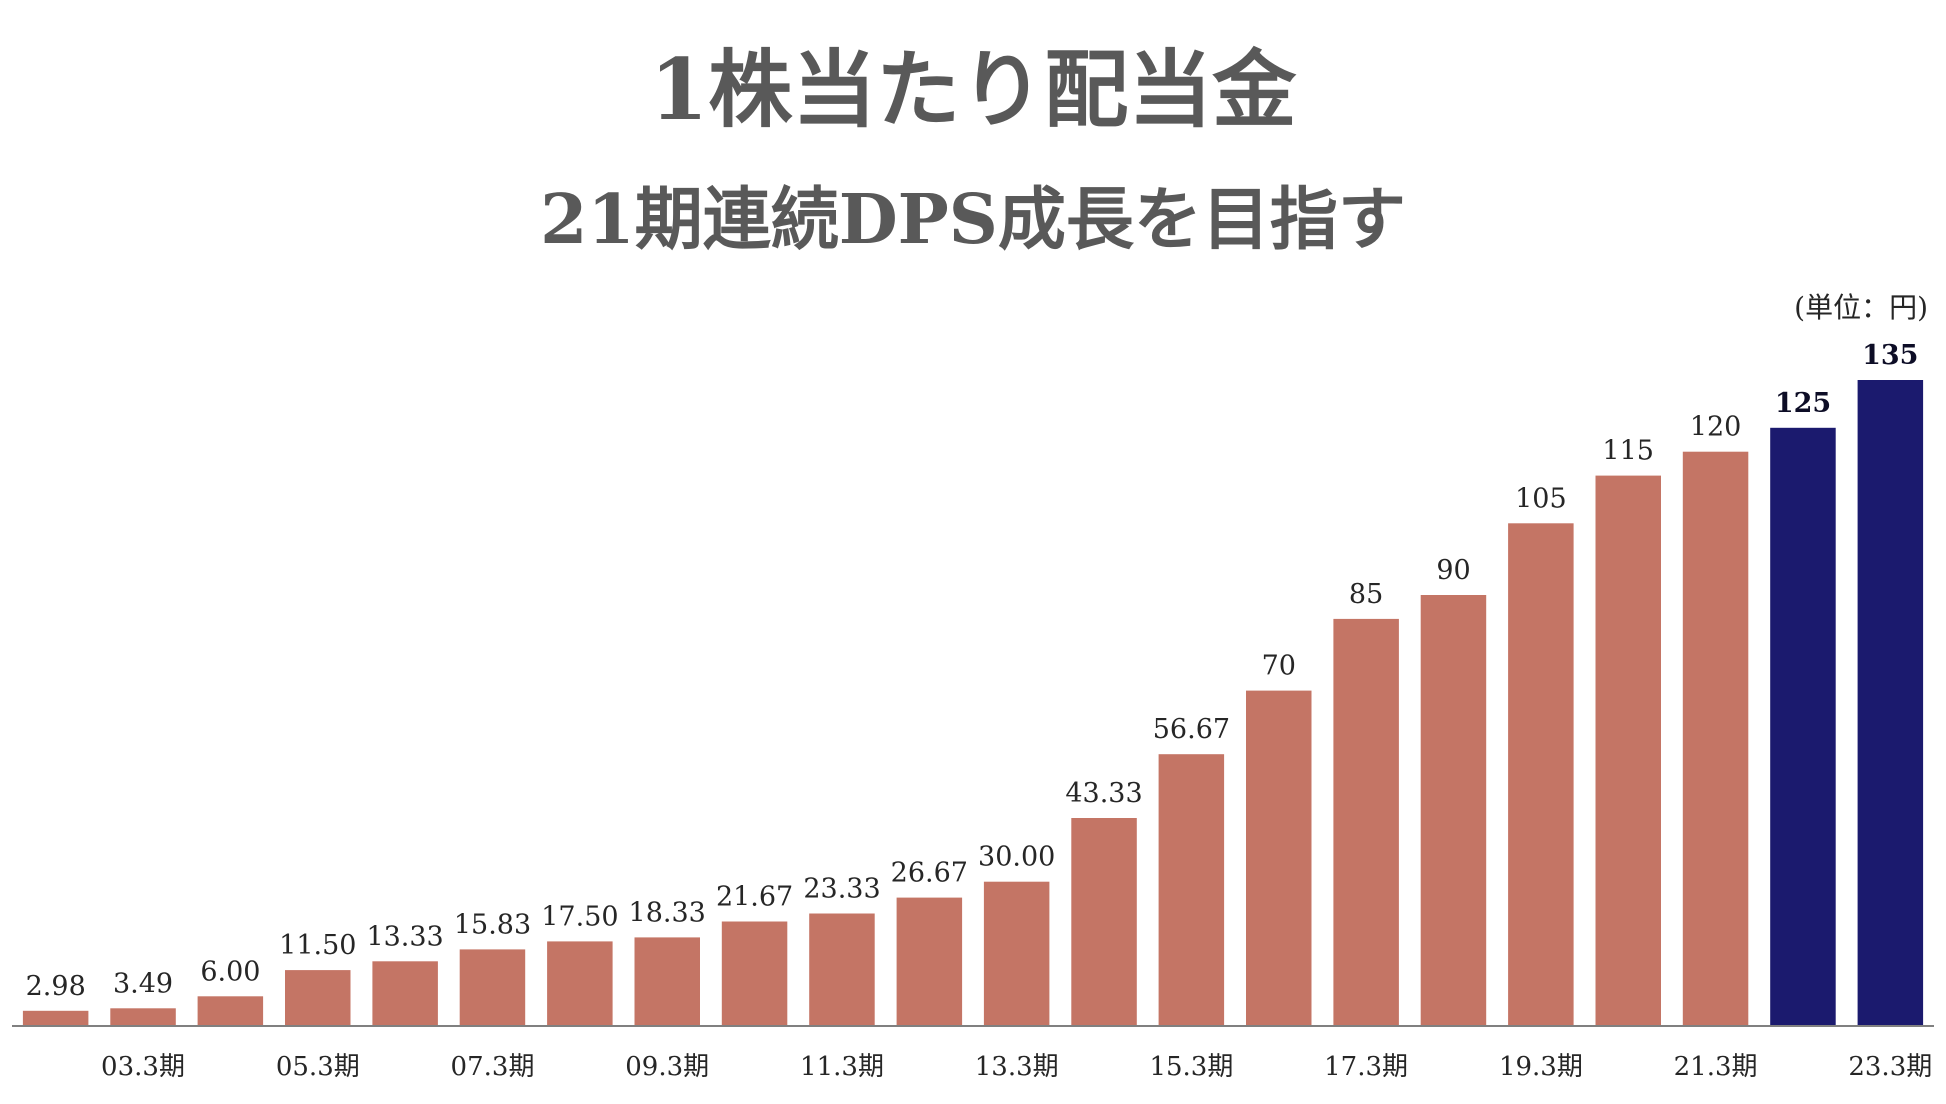 The height and width of the screenshot is (1104, 1946). I want to click on bar-13.3期, so click(1016, 953).